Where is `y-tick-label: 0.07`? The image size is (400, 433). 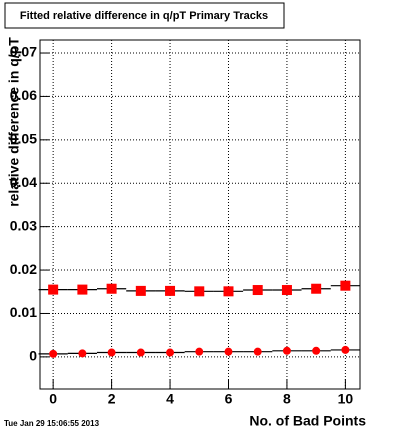 y-tick-label: 0.07 is located at coordinates (23, 52).